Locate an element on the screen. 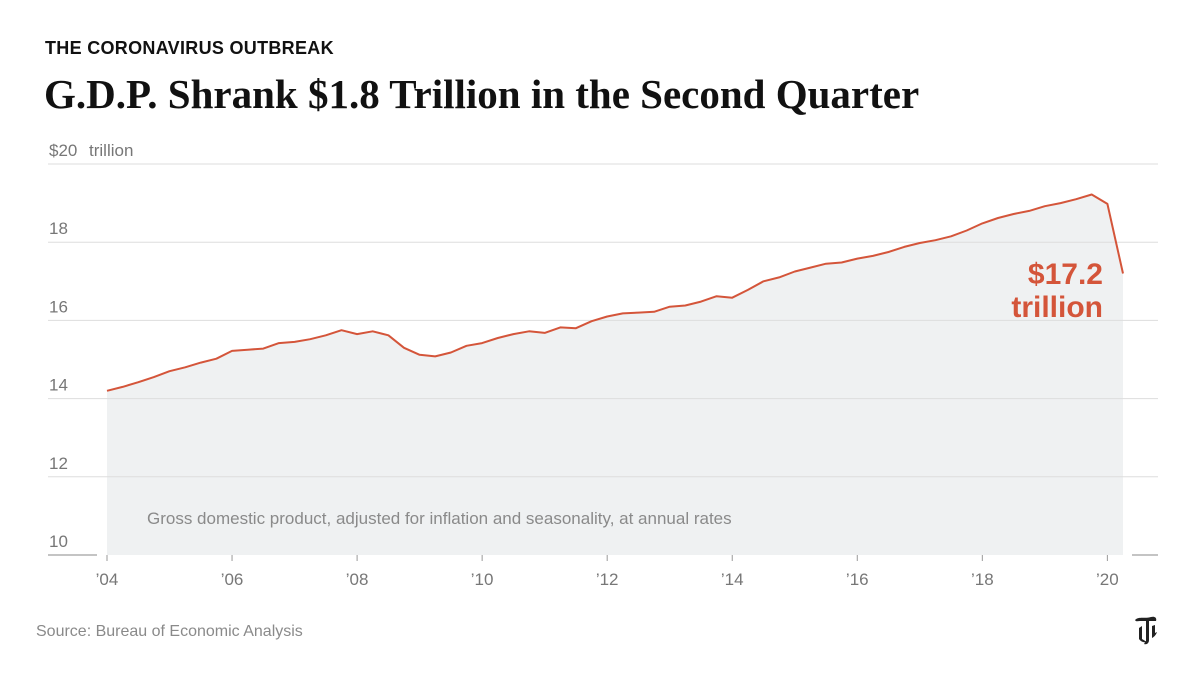 The image size is (1200, 675). x-tick-label: ’20 is located at coordinates (1107, 579).